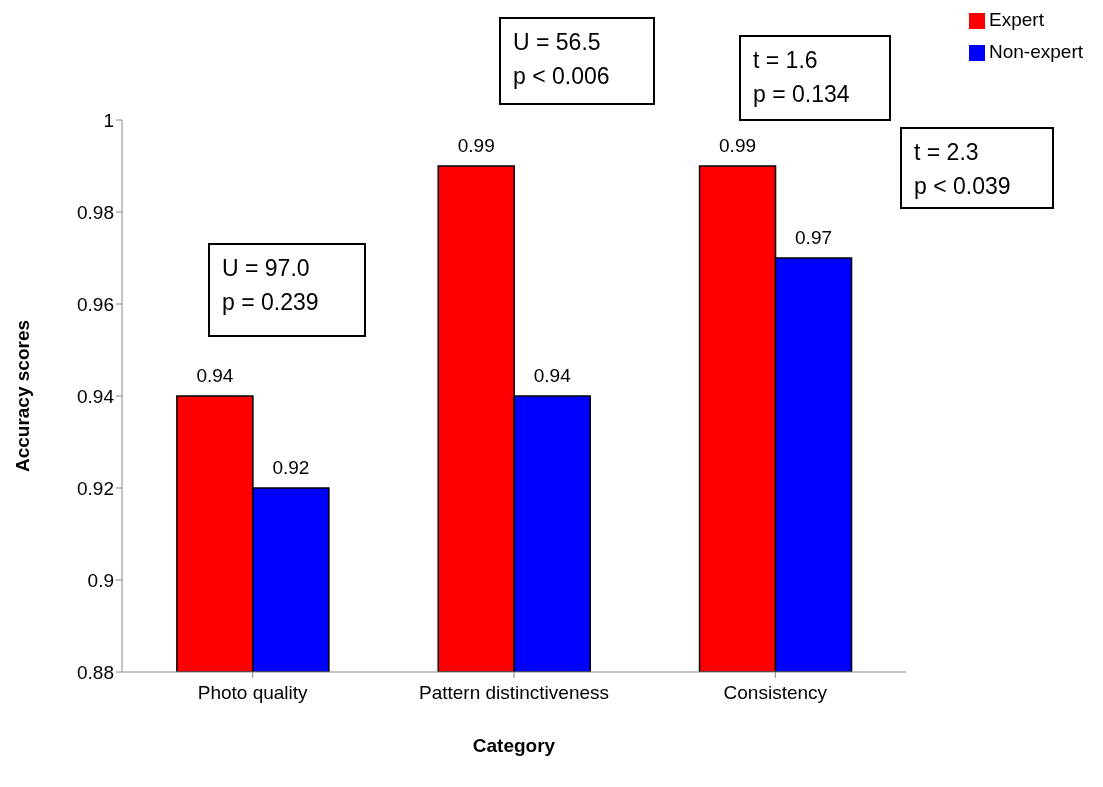  What do you see at coordinates (1036, 51) in the screenshot?
I see `legend-label: Non-expert` at bounding box center [1036, 51].